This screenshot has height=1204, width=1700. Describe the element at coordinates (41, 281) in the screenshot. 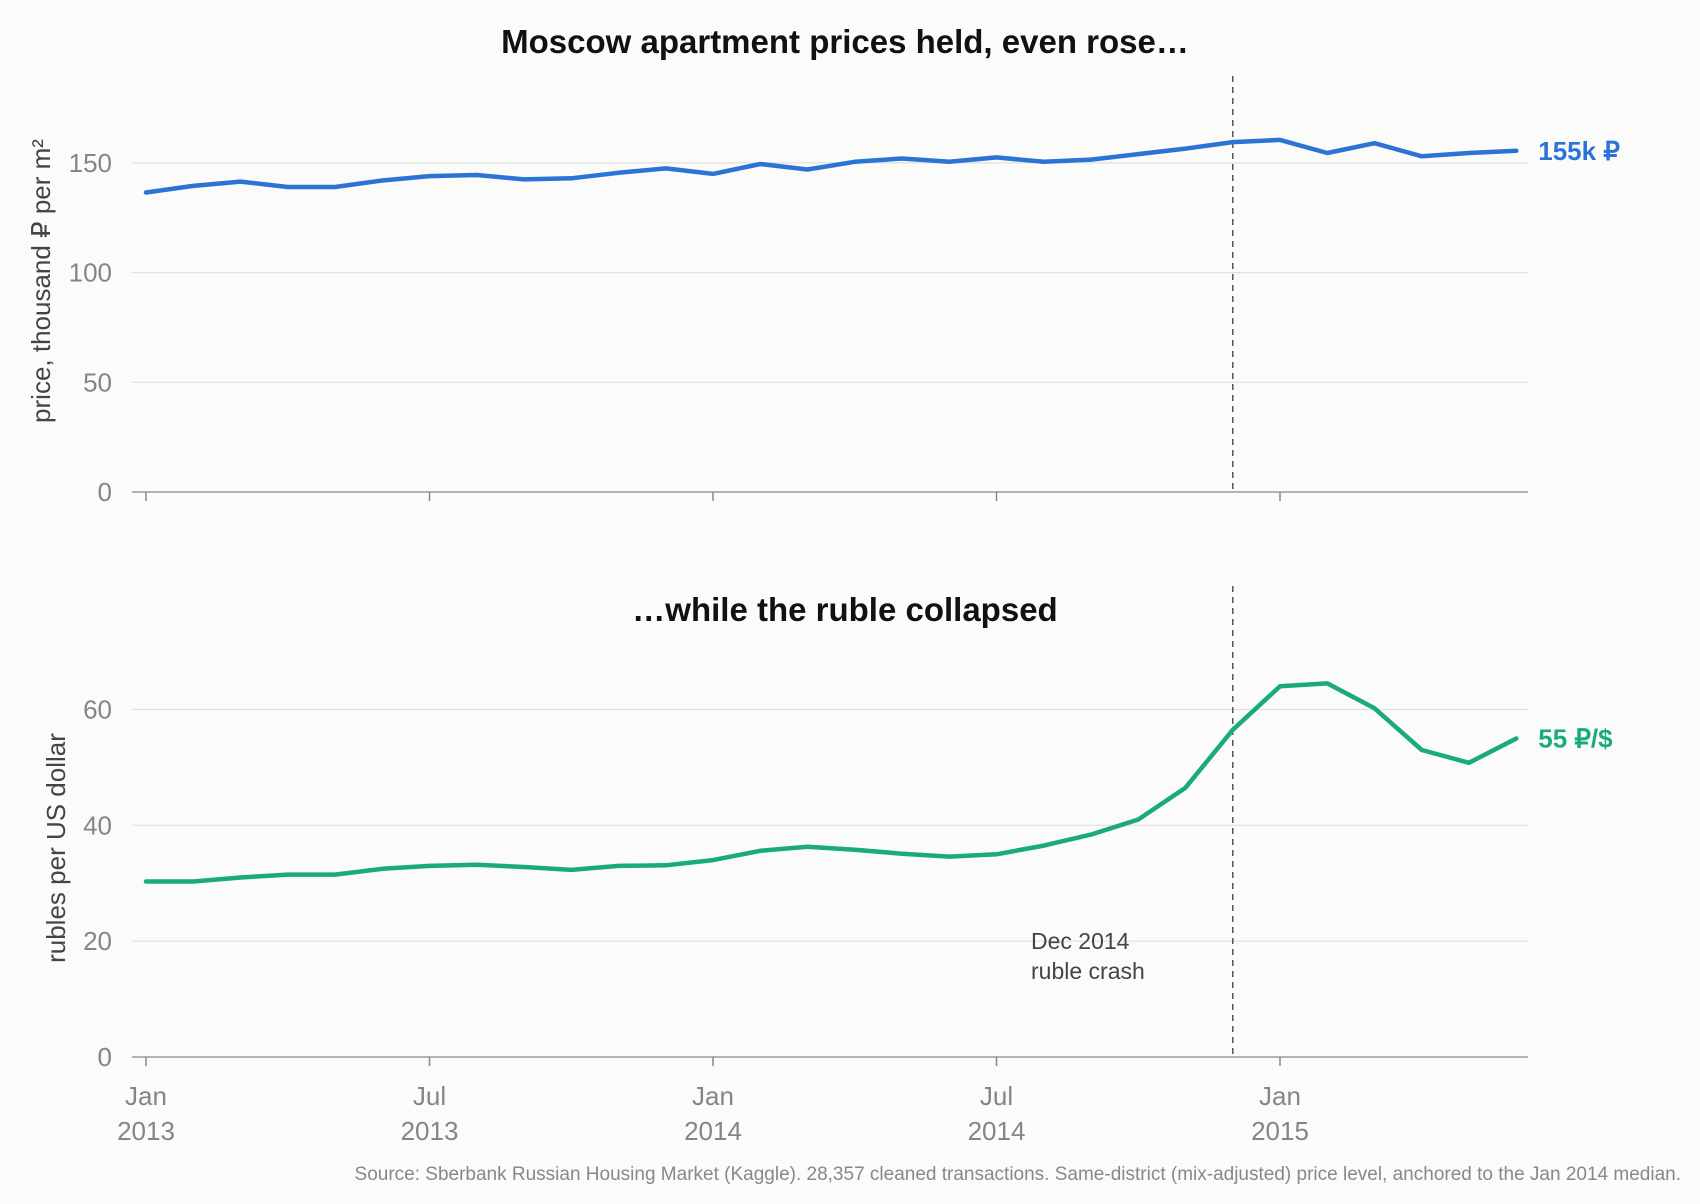

I see `price-y-axis-label: price, thousand ₽ per m²` at that location.